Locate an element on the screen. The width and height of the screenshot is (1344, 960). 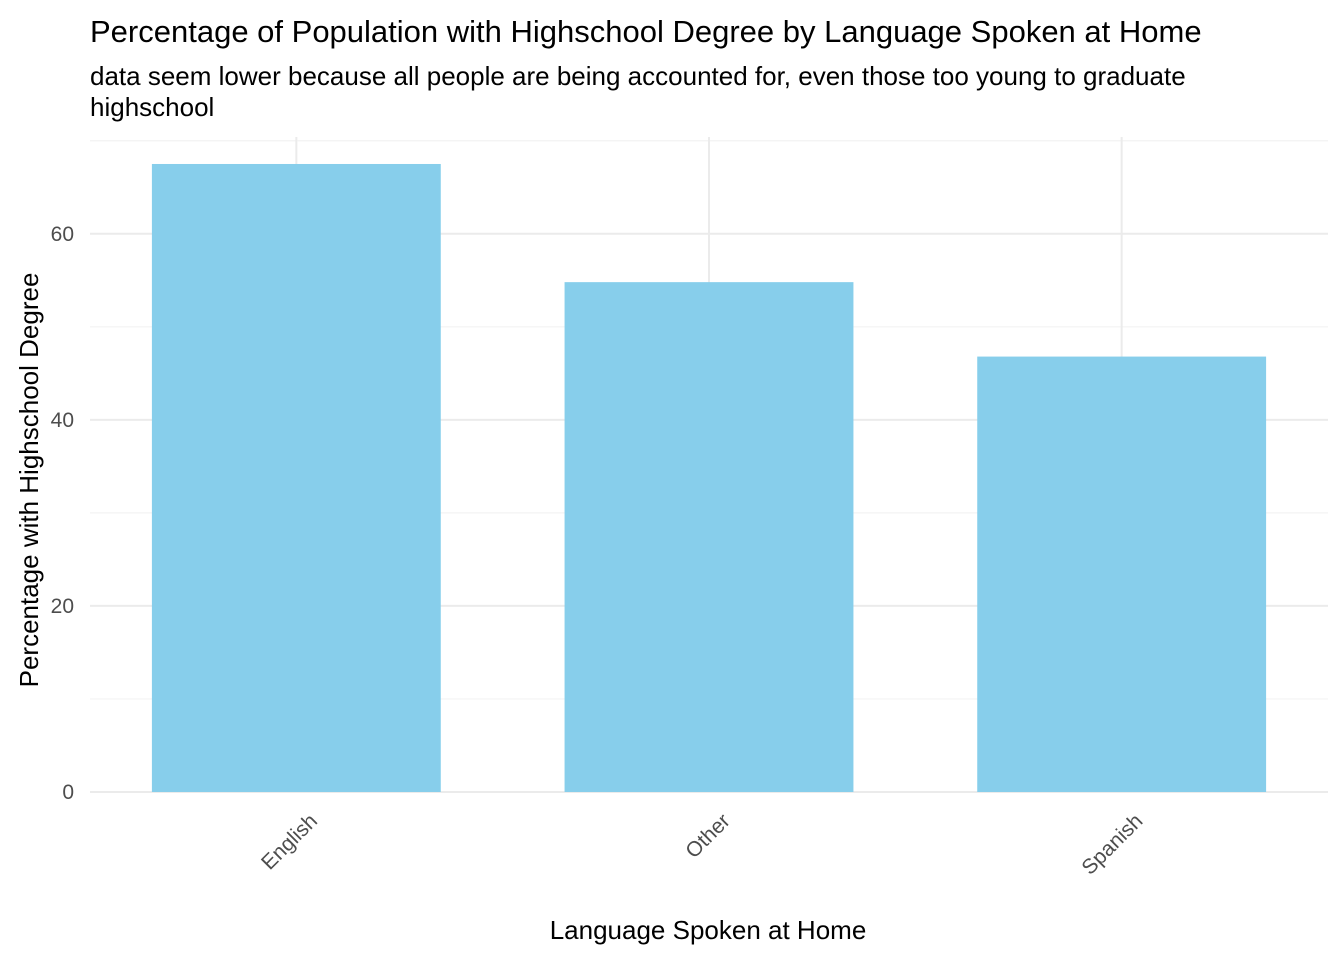
bar-english is located at coordinates (296, 477).